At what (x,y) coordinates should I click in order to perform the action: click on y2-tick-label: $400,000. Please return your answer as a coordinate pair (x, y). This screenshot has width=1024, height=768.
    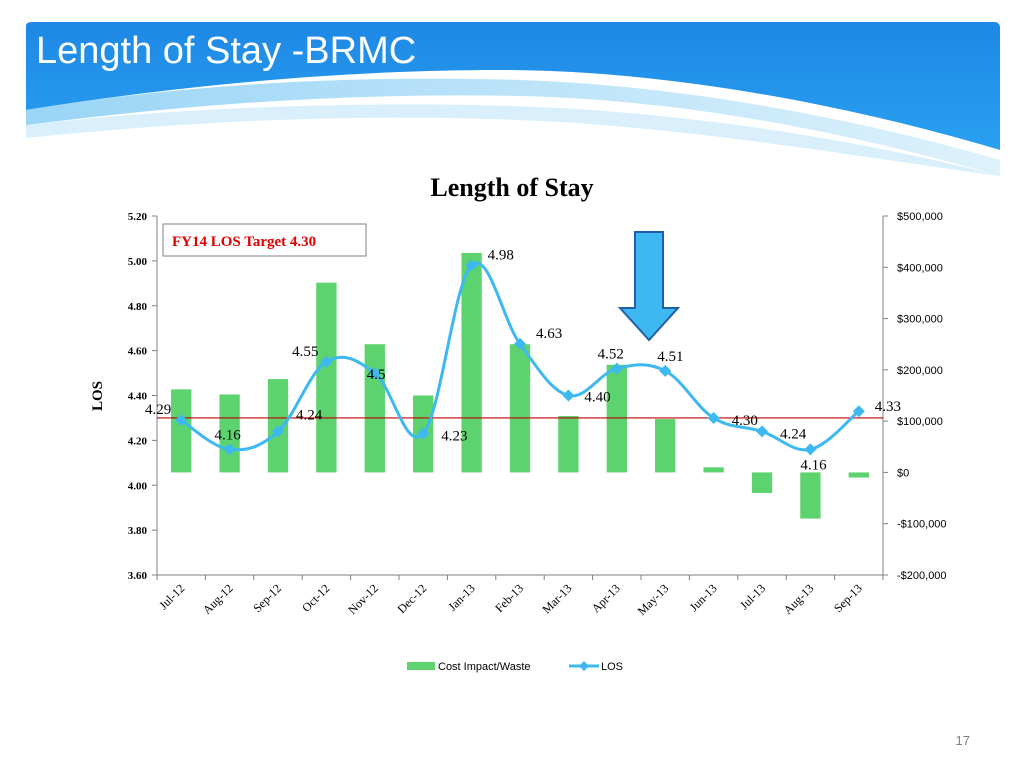
    Looking at the image, I should click on (920, 268).